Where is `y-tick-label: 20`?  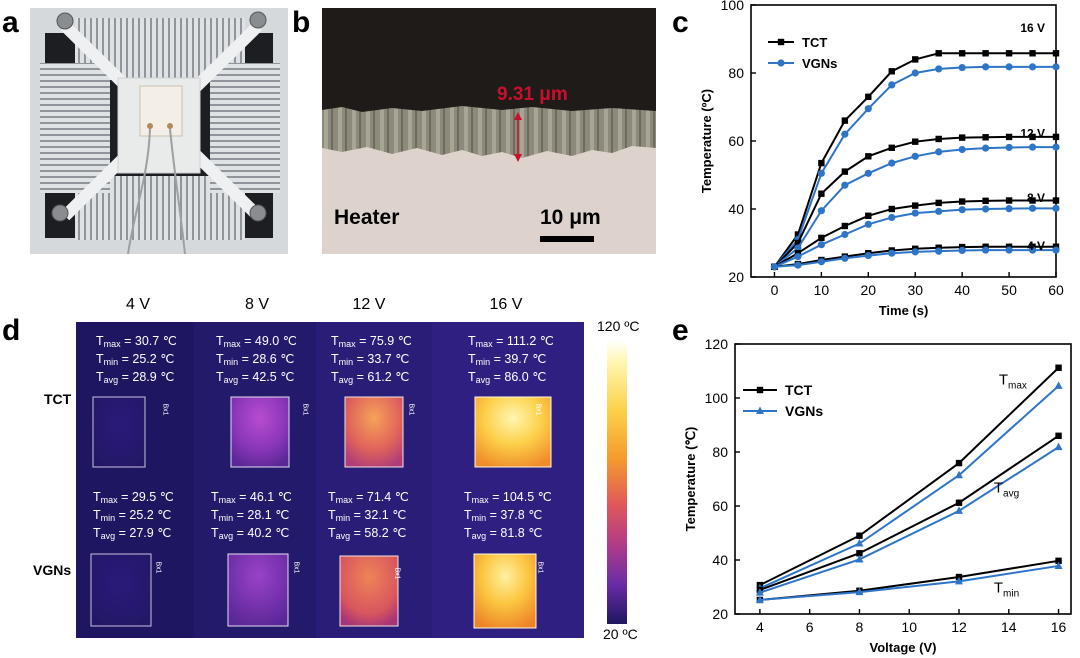 y-tick-label: 20 is located at coordinates (720, 614).